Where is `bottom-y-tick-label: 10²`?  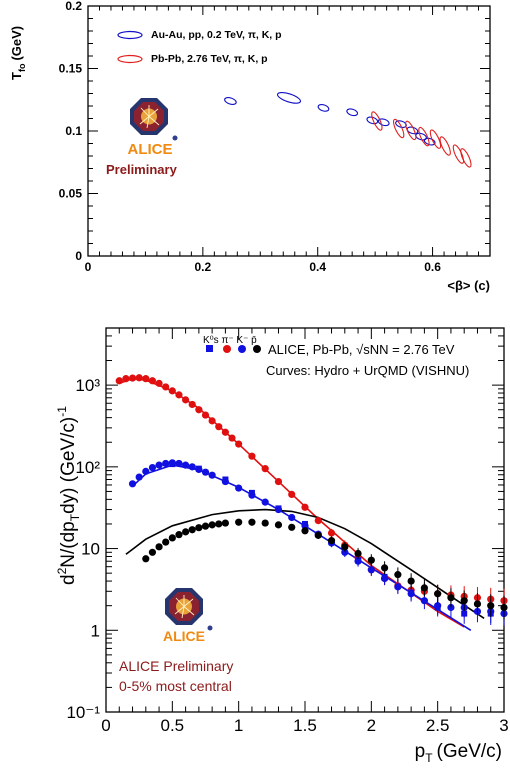 bottom-y-tick-label: 10² is located at coordinates (87, 467).